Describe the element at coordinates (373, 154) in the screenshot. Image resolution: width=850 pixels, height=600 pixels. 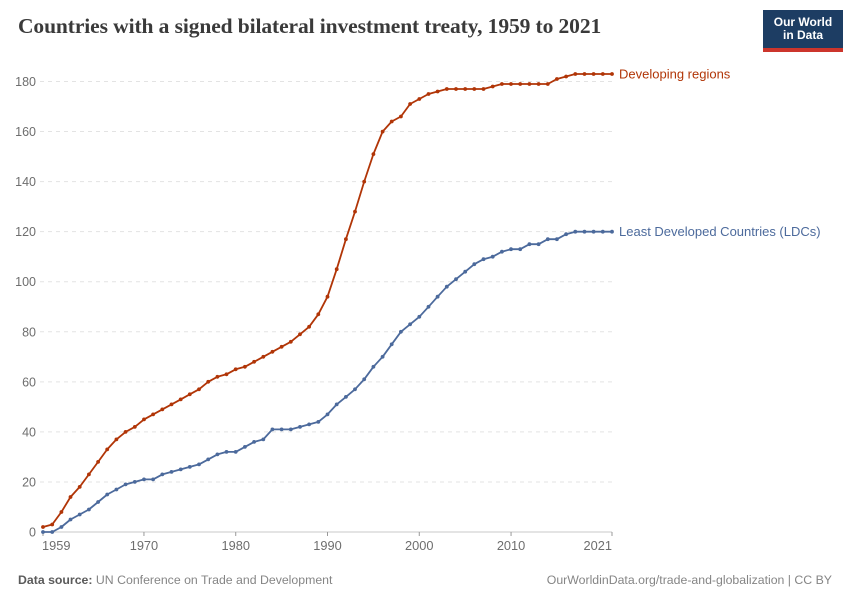
I see `data-point-developing-regions-1995` at that location.